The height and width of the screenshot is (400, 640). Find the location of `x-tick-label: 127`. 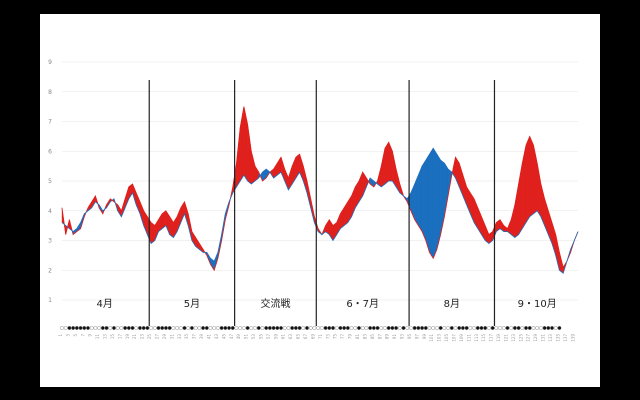

x-tick-label: 127 is located at coordinates (528, 338).